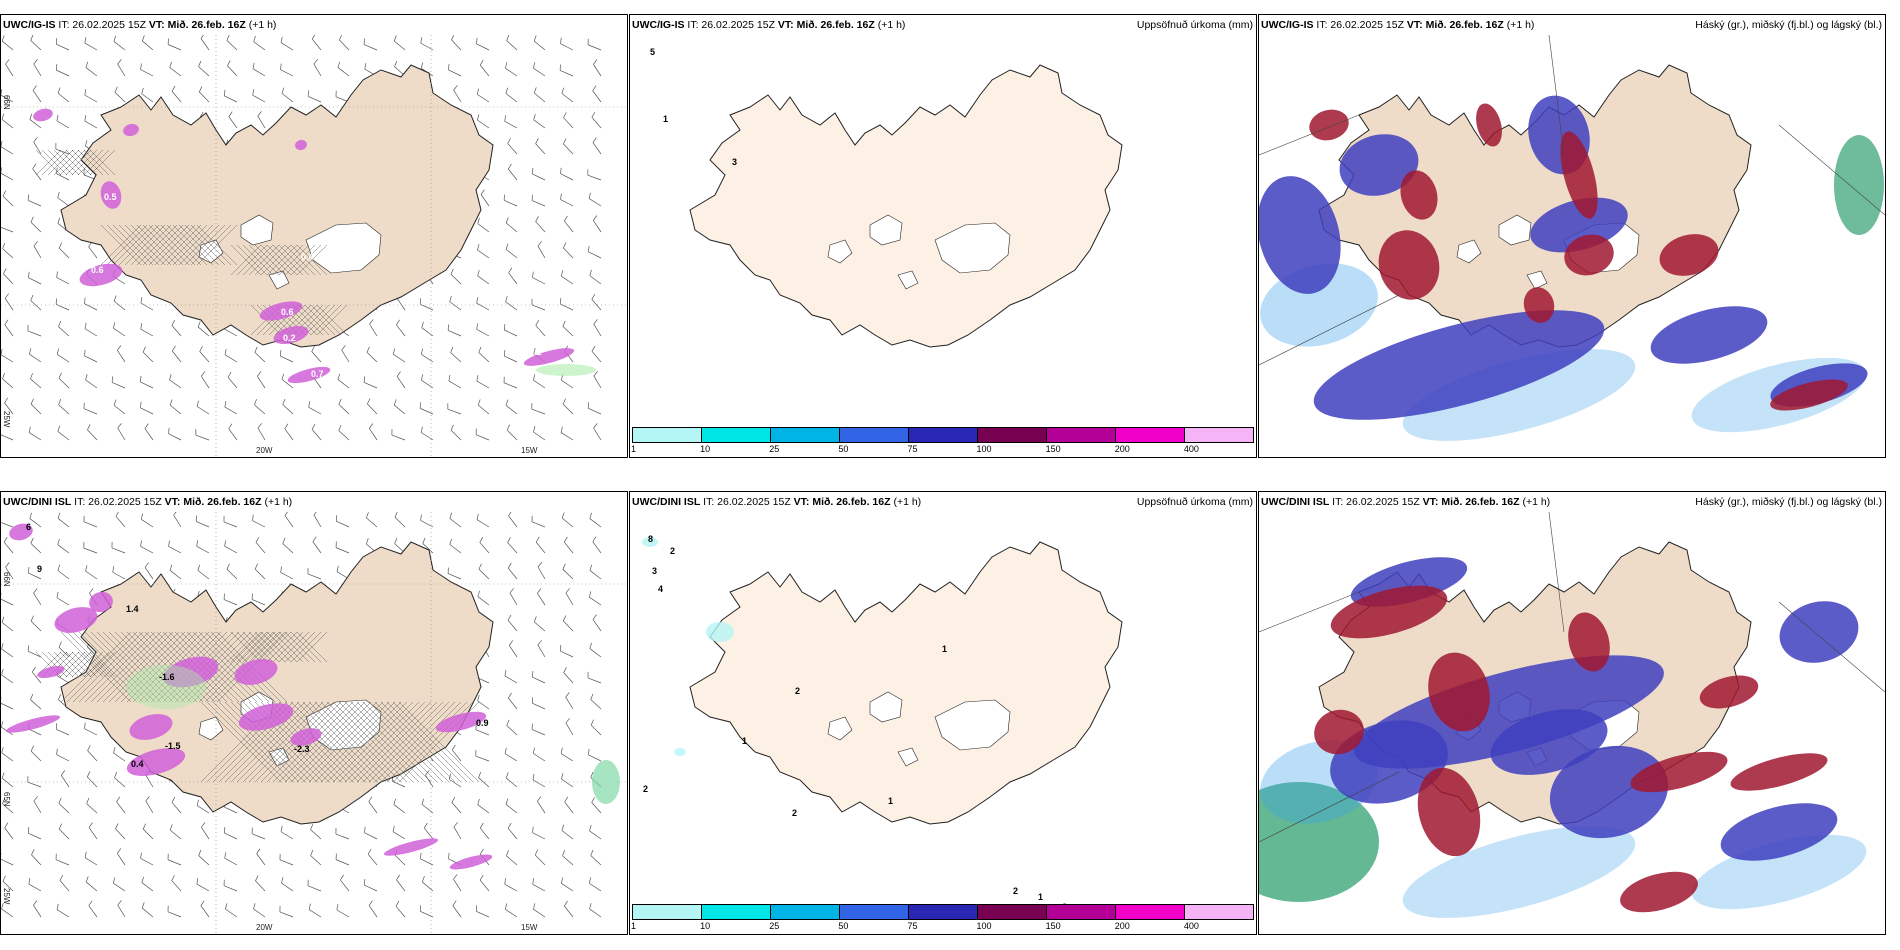  I want to click on legend-tick-200: 200, so click(1122, 926).